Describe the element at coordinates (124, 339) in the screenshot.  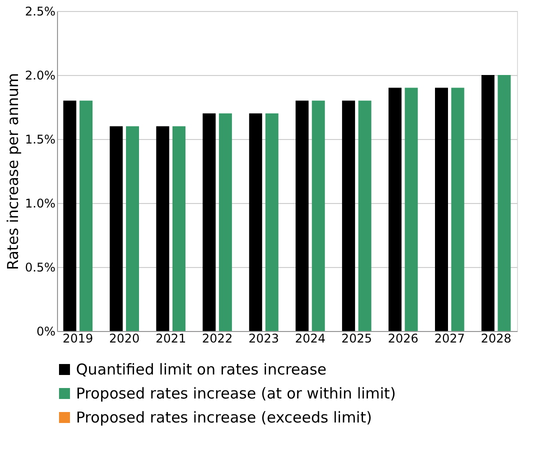
I see `x-tick-label: 2020` at that location.